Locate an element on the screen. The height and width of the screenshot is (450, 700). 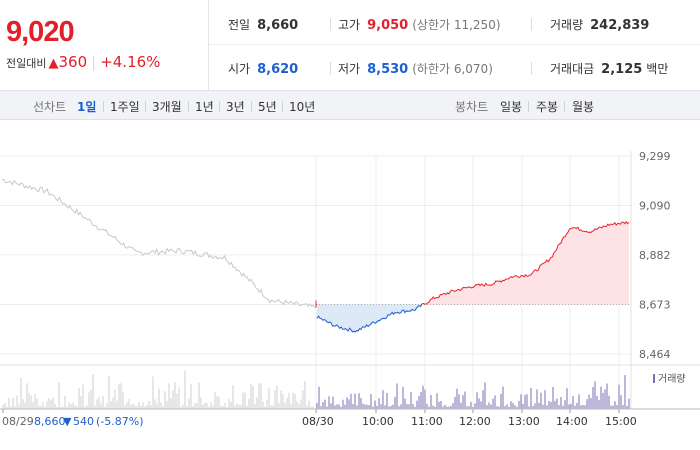
stat-label: 전일 is located at coordinates (239, 25).